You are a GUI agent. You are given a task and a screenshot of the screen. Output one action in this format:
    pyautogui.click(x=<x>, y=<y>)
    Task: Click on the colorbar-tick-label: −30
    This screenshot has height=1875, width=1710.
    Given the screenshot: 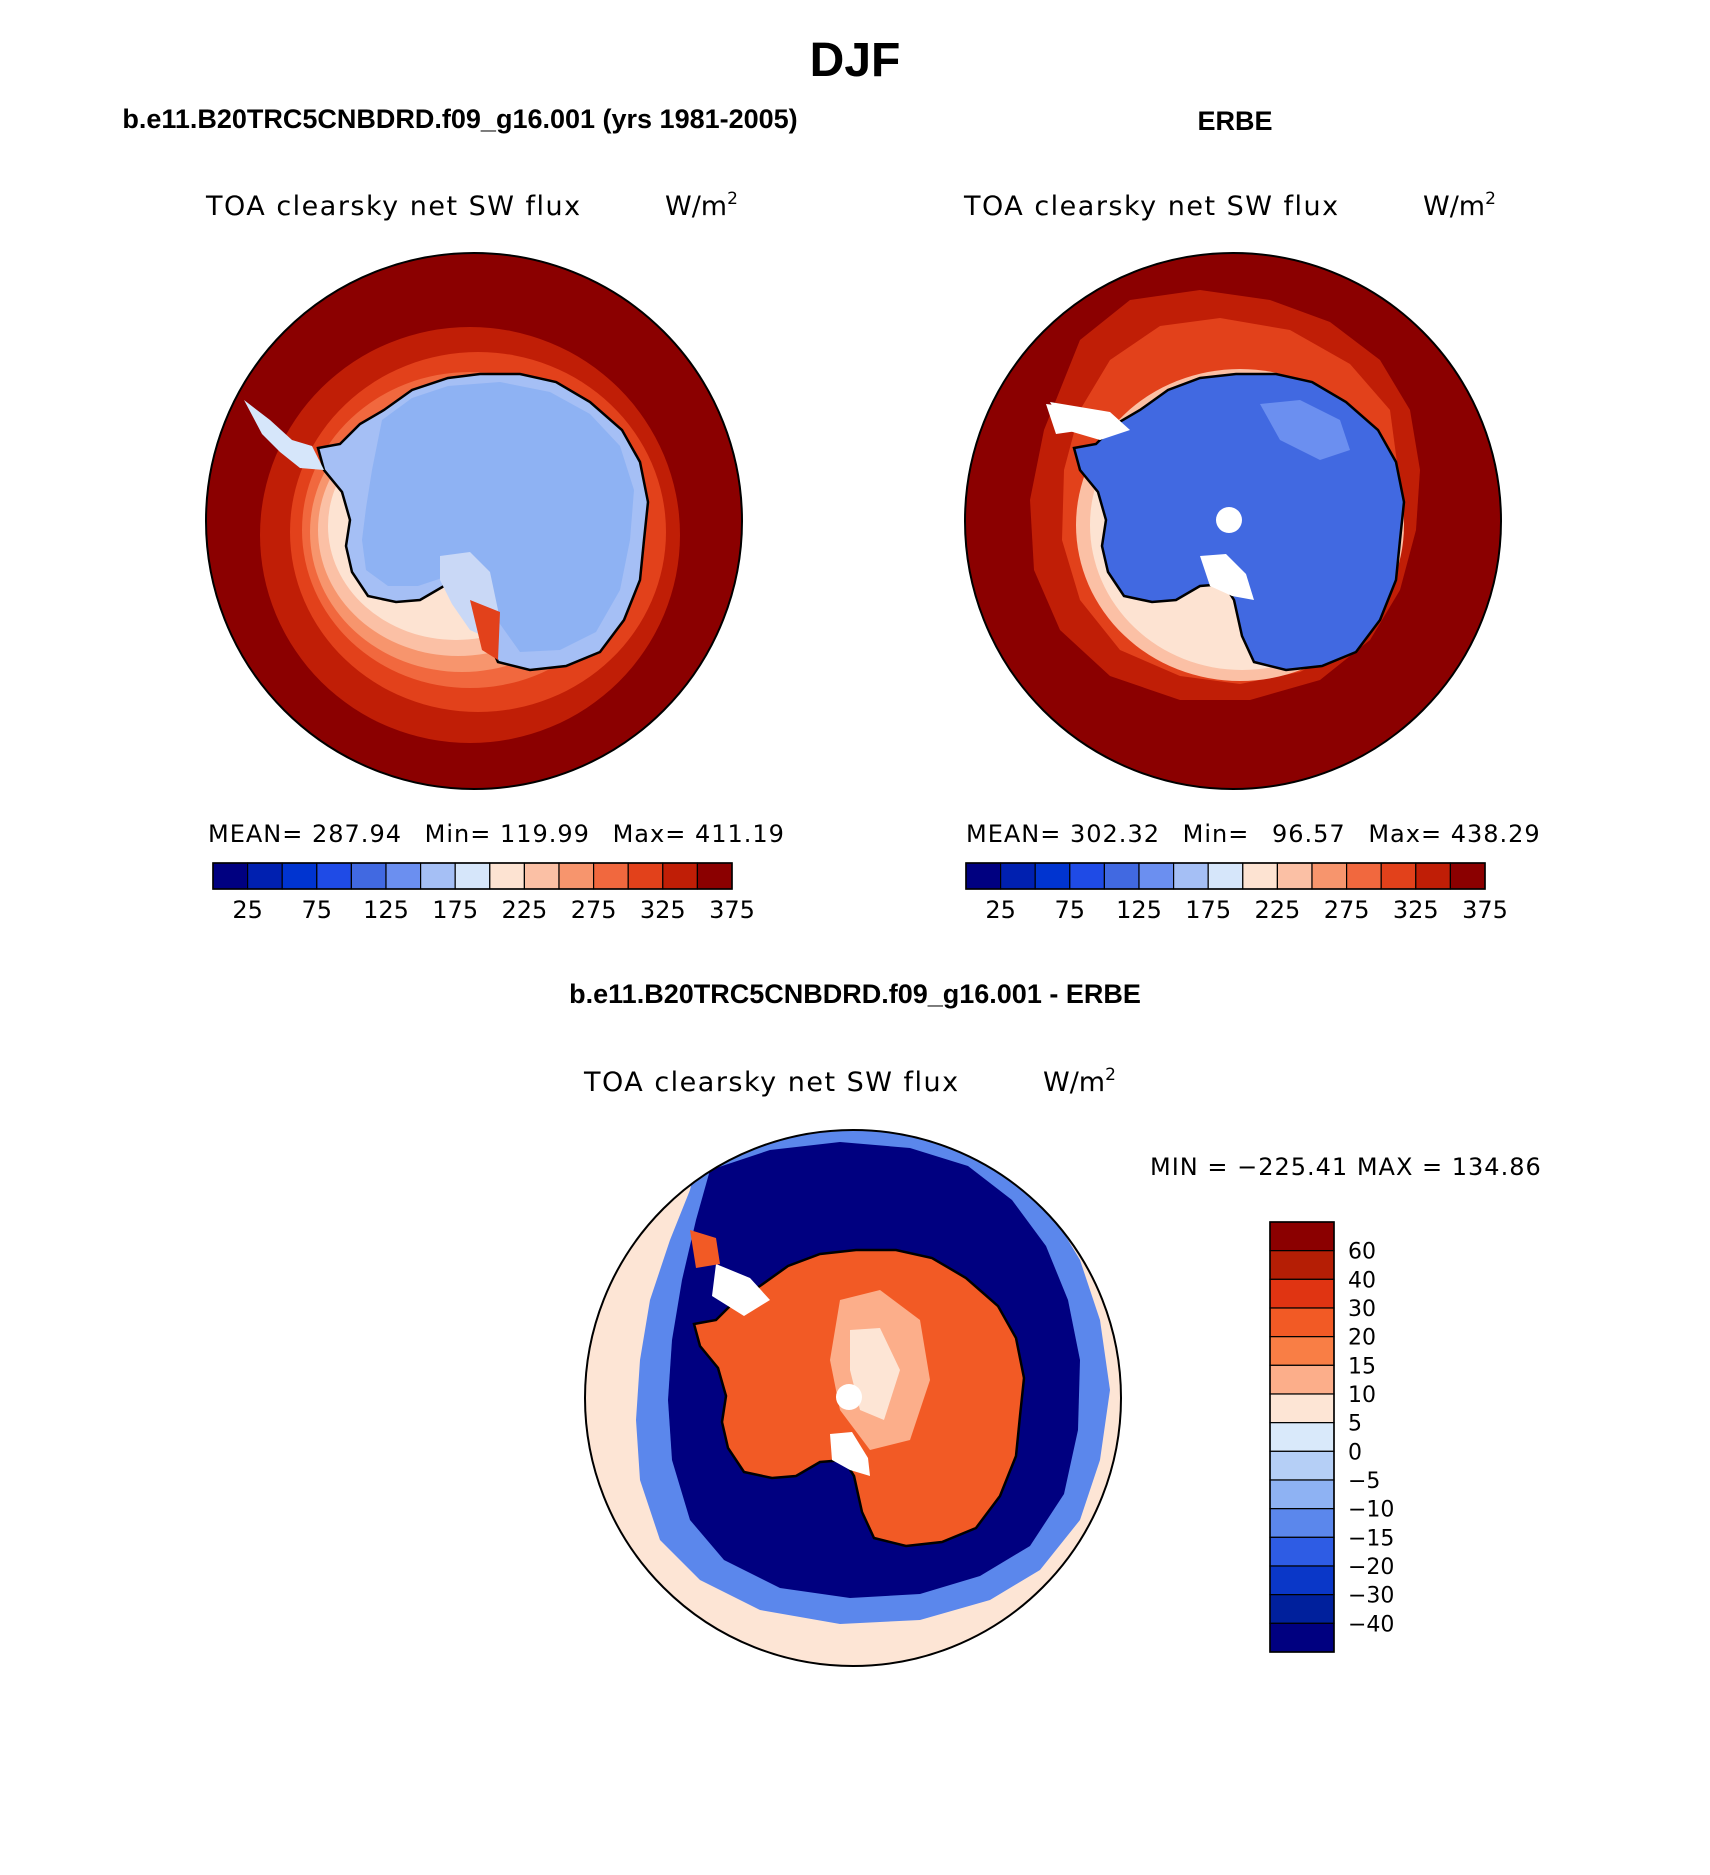 What is the action you would take?
    pyautogui.click(x=1371, y=1596)
    